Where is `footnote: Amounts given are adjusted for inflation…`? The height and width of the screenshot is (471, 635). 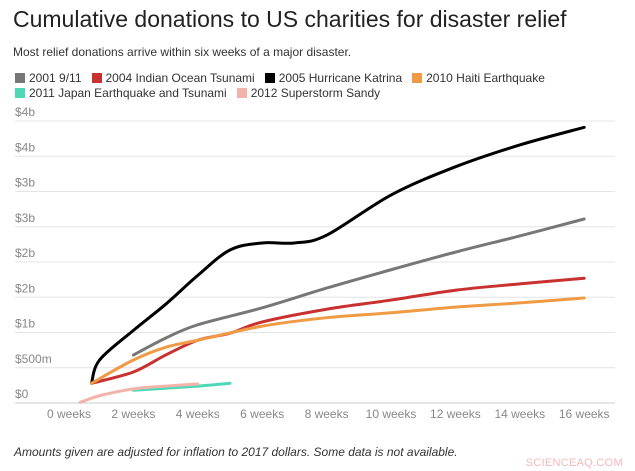
footnote: Amounts given are adjusted for inflation… is located at coordinates (236, 452).